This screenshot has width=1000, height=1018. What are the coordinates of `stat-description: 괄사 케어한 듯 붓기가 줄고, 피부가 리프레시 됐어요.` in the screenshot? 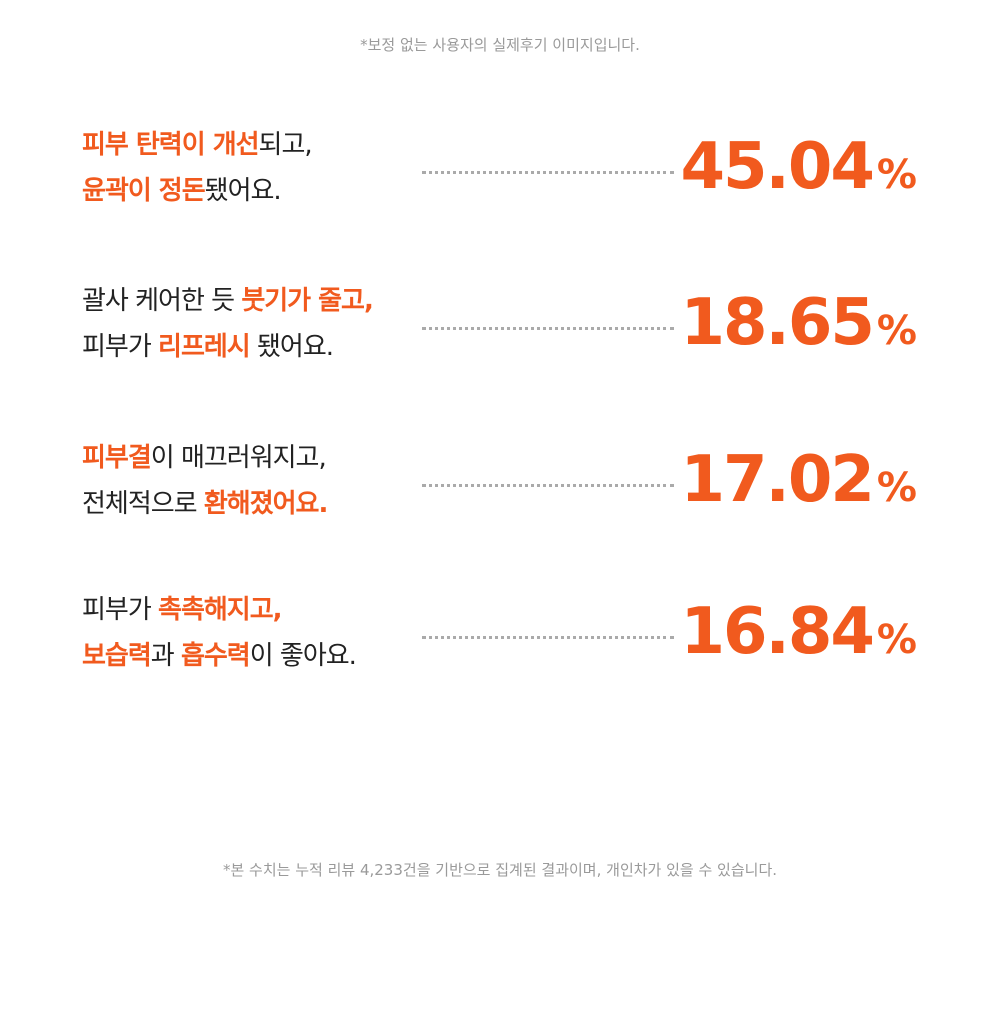 It's located at (228, 324).